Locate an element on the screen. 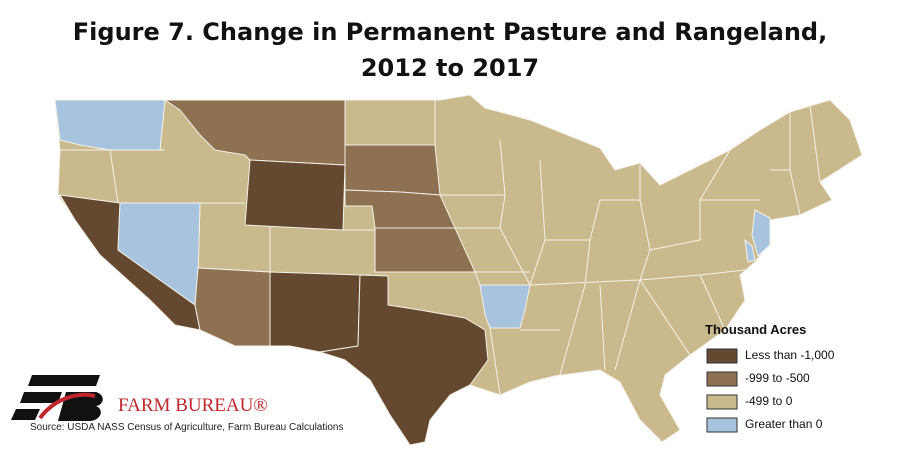 The height and width of the screenshot is (457, 900). logo: FARM BUREAU® is located at coordinates (139, 398).